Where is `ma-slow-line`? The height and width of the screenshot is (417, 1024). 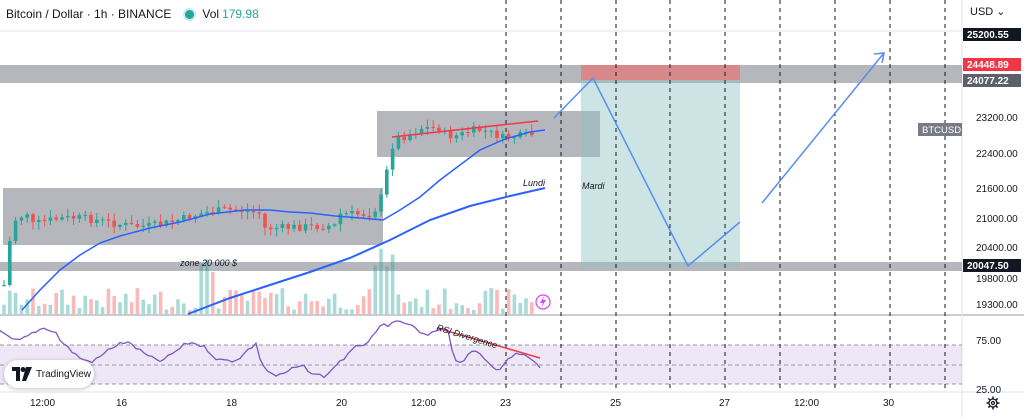 ma-slow-line is located at coordinates (366, 251).